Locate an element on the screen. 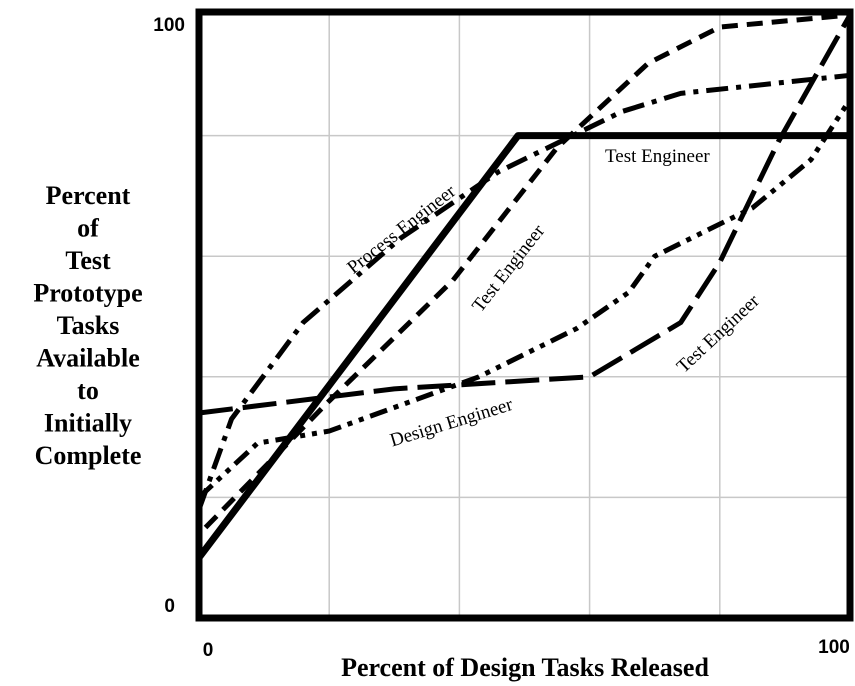 The width and height of the screenshot is (855, 686). y-tick-label: 100 is located at coordinates (169, 25).